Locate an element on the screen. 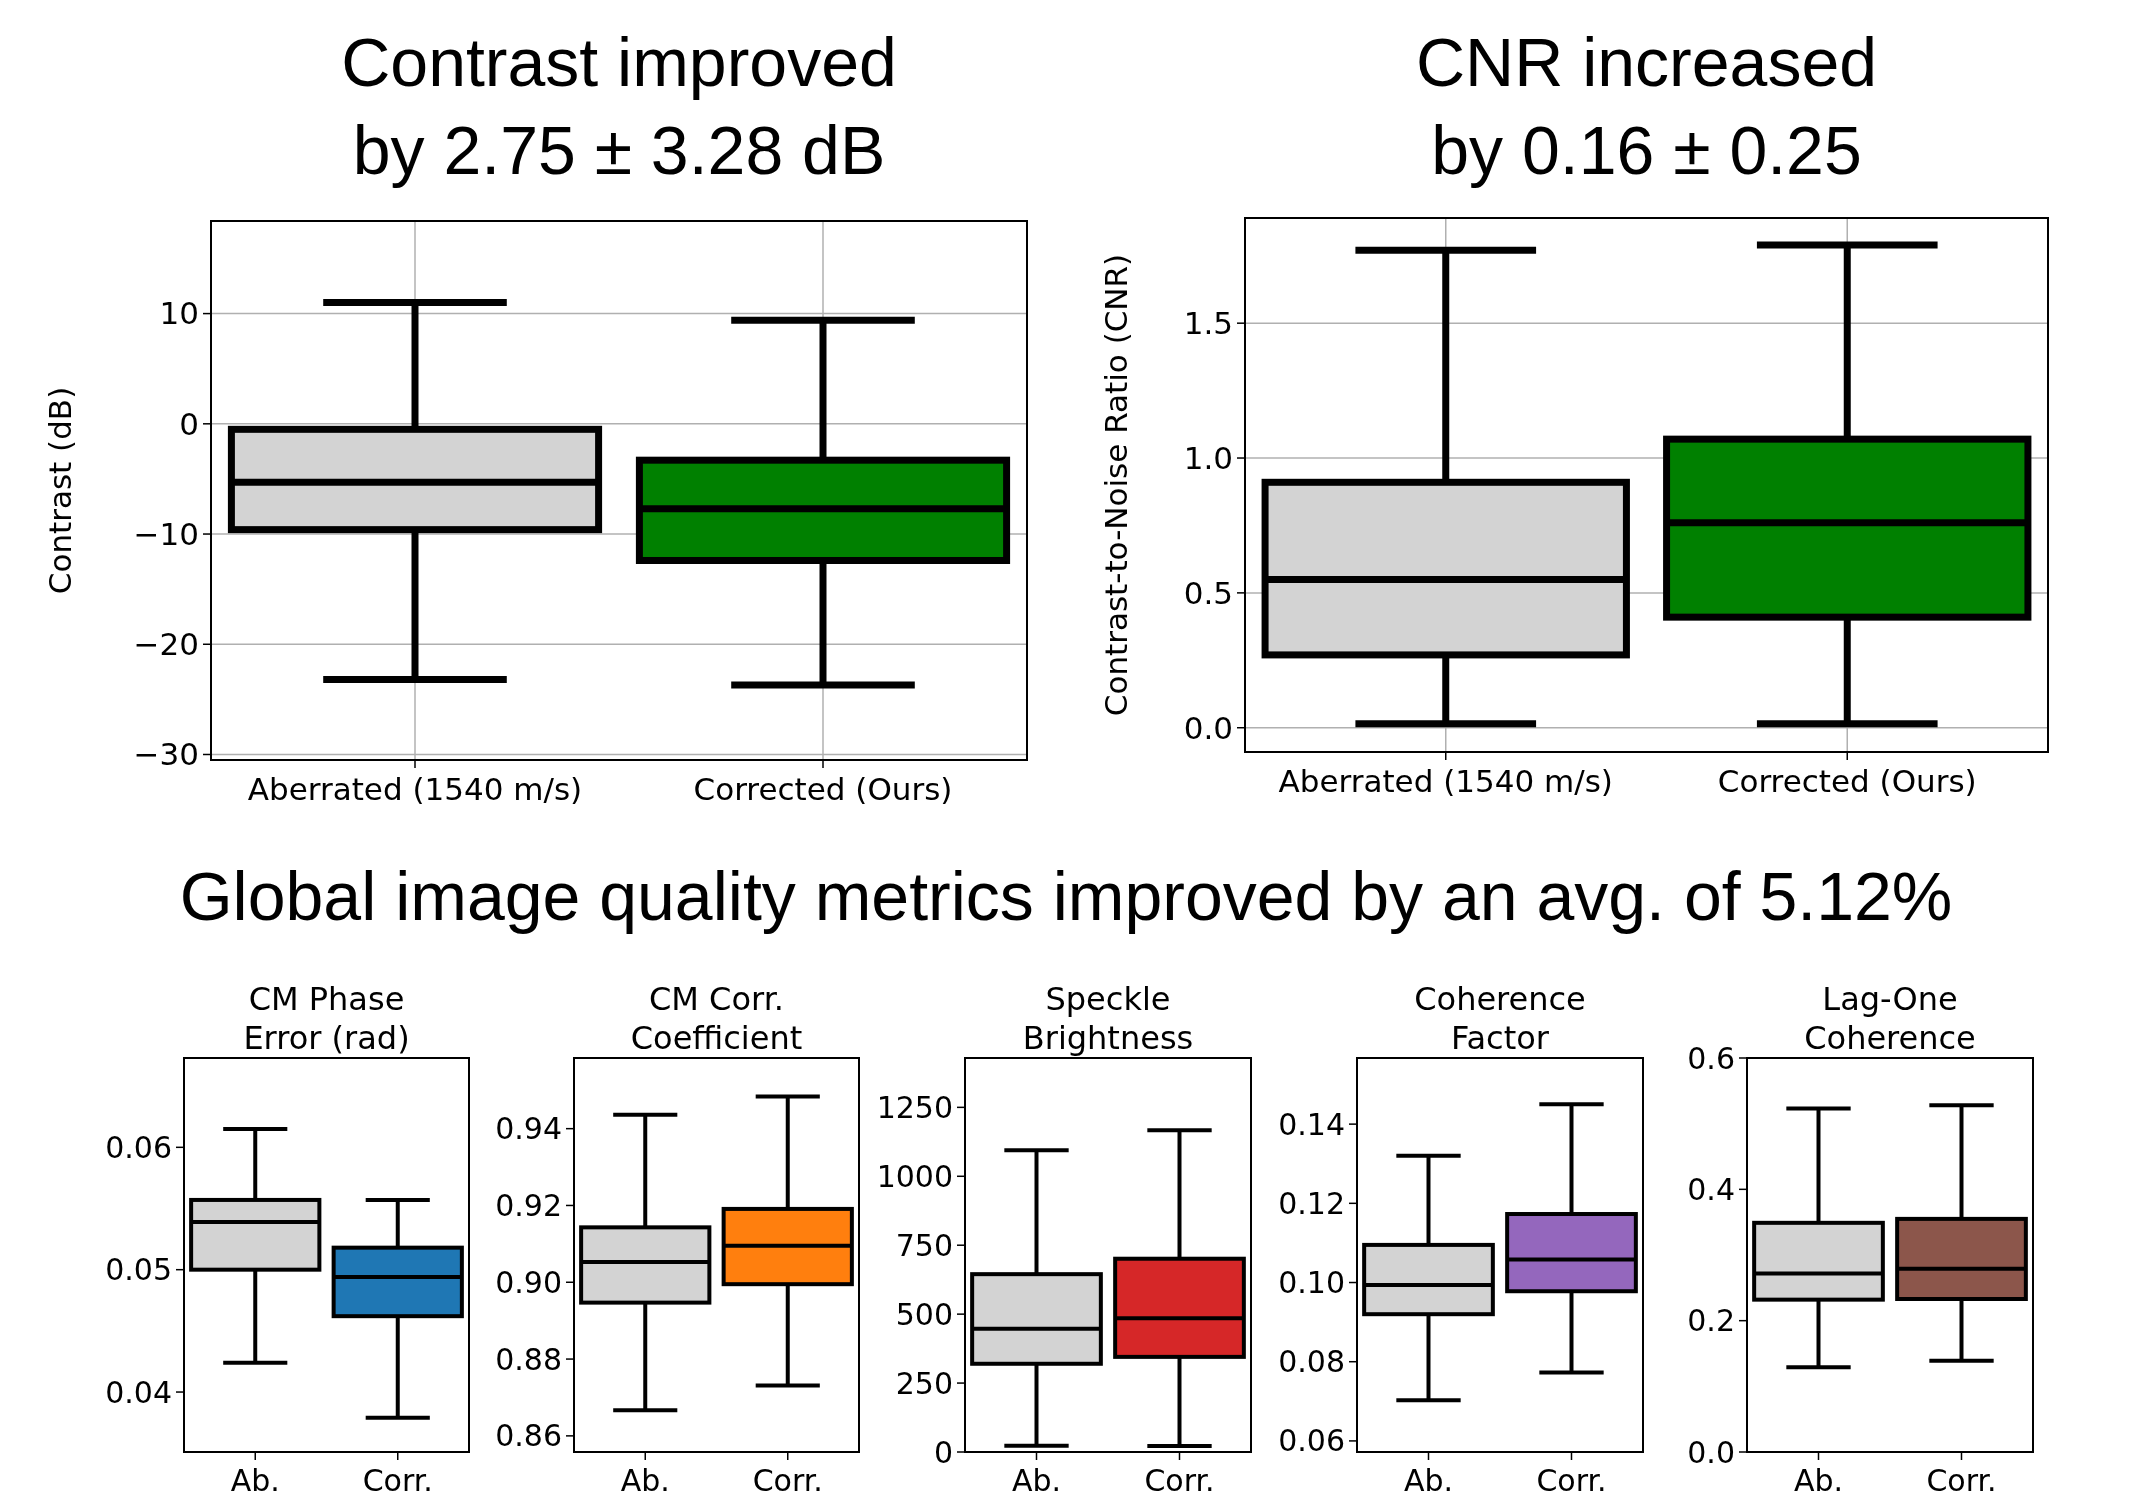  chart-title: CM Corr. Coefficient is located at coordinates (716, 1018).